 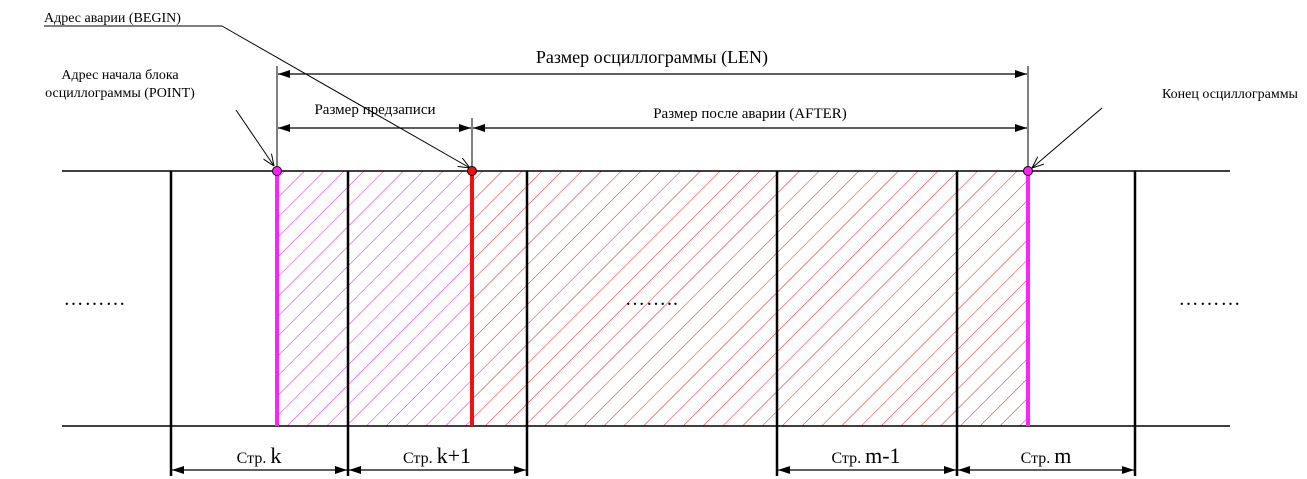 What do you see at coordinates (120, 93) in the screenshot?
I see `block-start-label-line2: осциллограммы (POINT)` at bounding box center [120, 93].